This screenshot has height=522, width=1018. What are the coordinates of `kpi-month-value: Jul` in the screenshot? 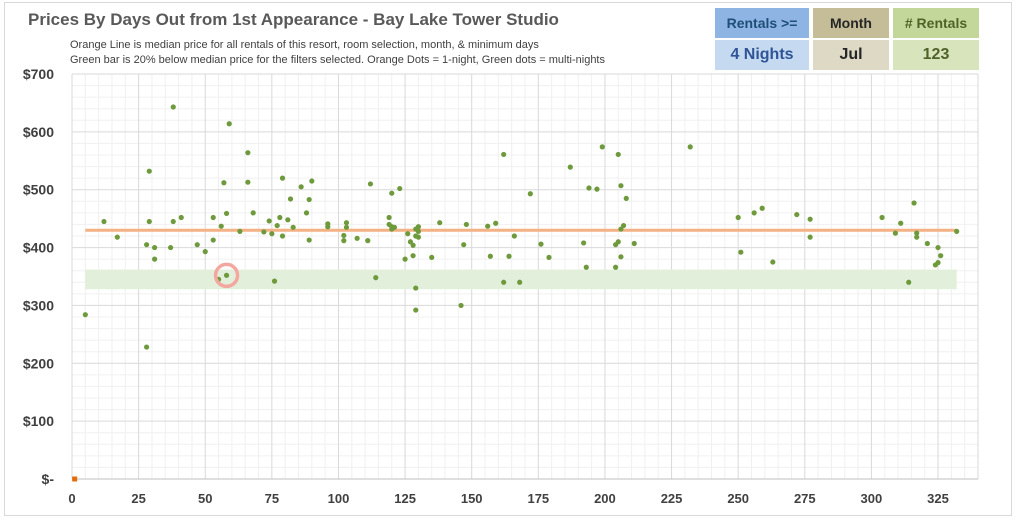 It's located at (851, 55).